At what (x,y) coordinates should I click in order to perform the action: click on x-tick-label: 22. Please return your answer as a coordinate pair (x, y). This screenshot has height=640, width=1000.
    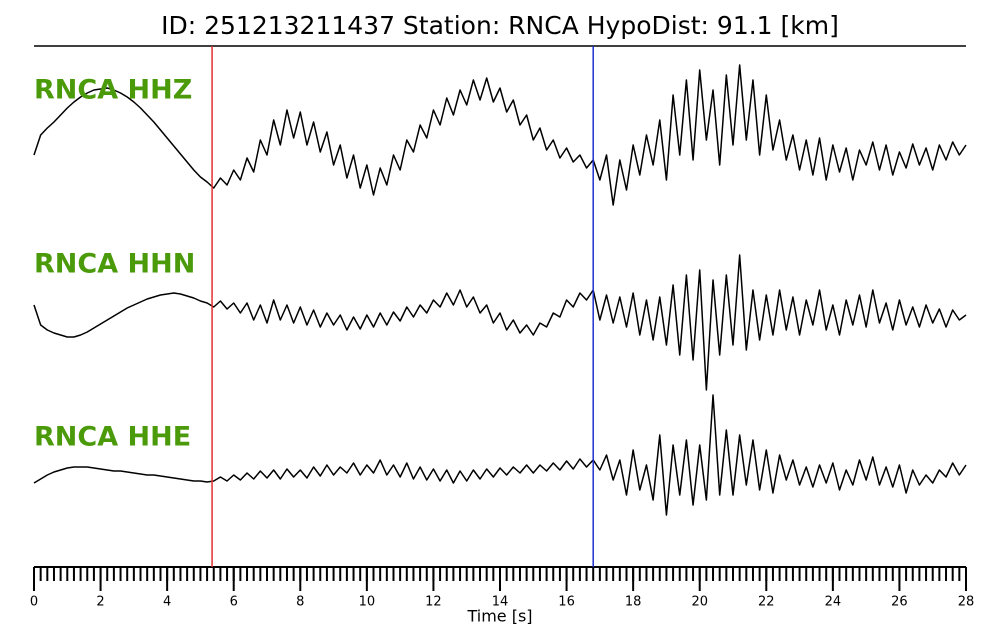
    Looking at the image, I should click on (766, 602).